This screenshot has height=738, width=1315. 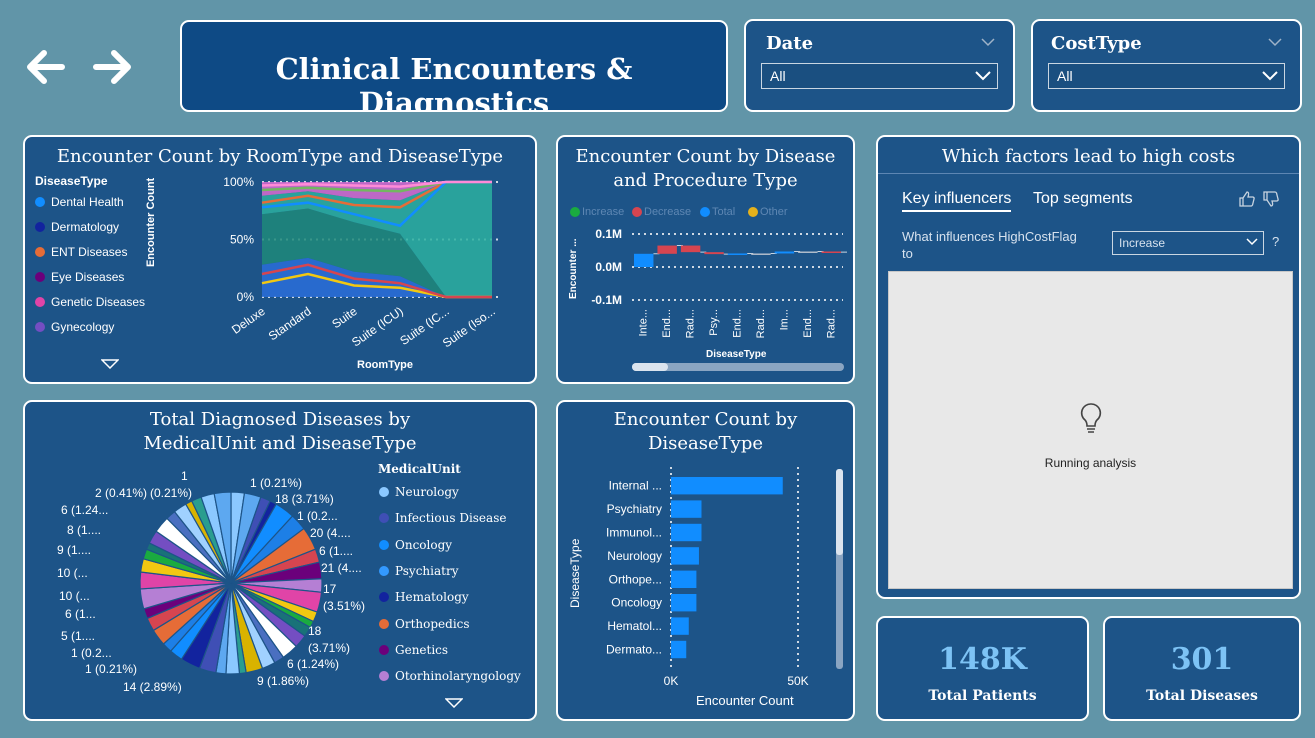 What do you see at coordinates (989, 245) in the screenshot?
I see `influence-question: What influences HighCostFlag to` at bounding box center [989, 245].